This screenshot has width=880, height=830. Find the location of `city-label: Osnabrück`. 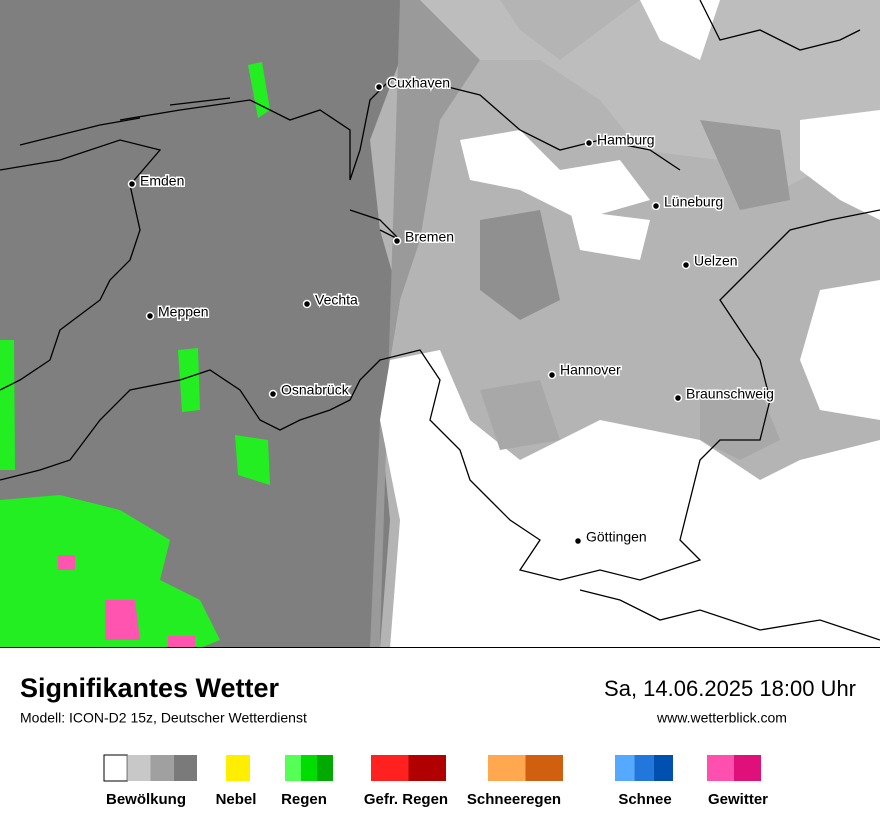

city-label: Osnabrück is located at coordinates (315, 390).